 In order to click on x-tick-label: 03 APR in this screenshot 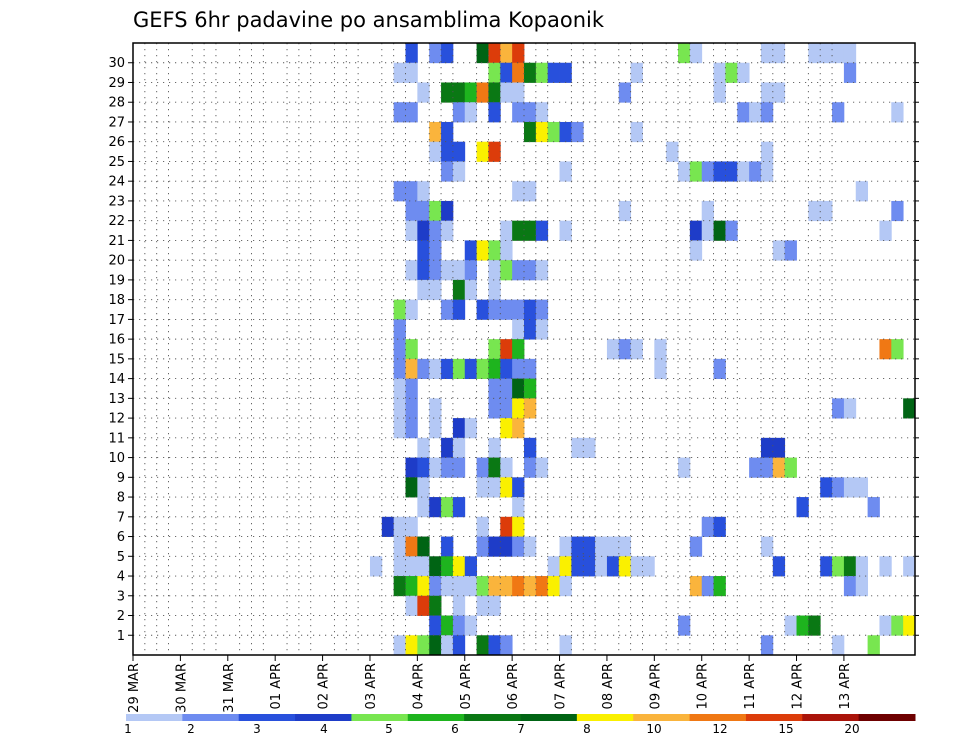, I will do `click(371, 686)`.